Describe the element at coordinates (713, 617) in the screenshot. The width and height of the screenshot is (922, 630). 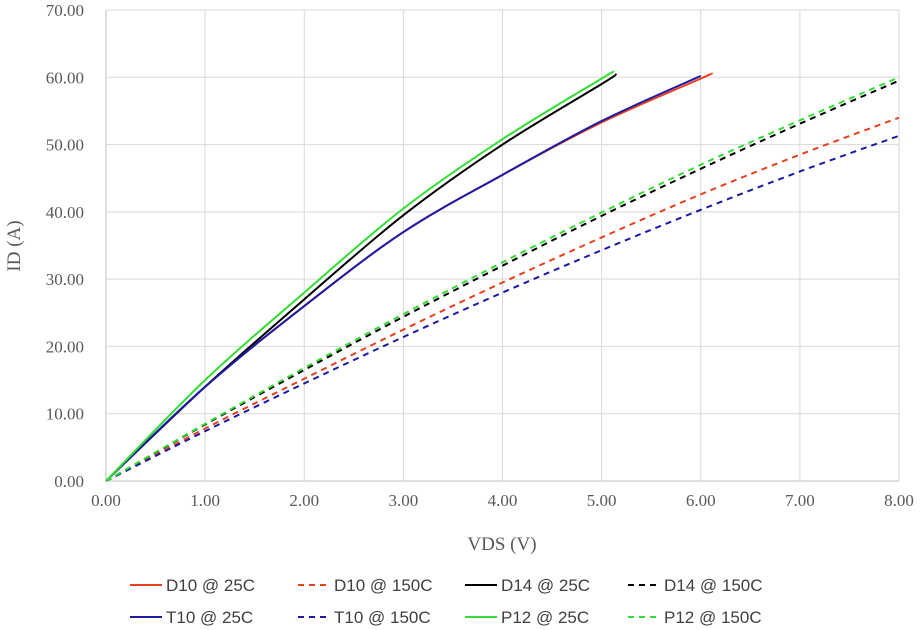
I see `legend-label: P12 @ 150C` at that location.